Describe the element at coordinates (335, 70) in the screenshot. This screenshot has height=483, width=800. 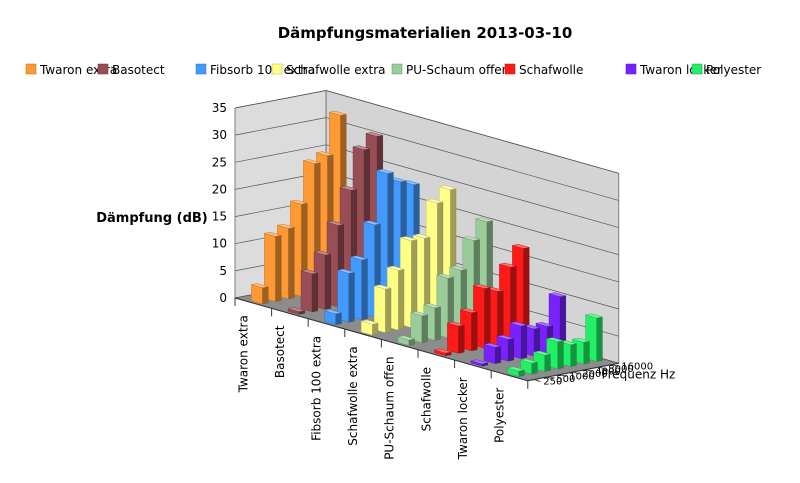
I see `legend-label: Schafwolle extra` at that location.